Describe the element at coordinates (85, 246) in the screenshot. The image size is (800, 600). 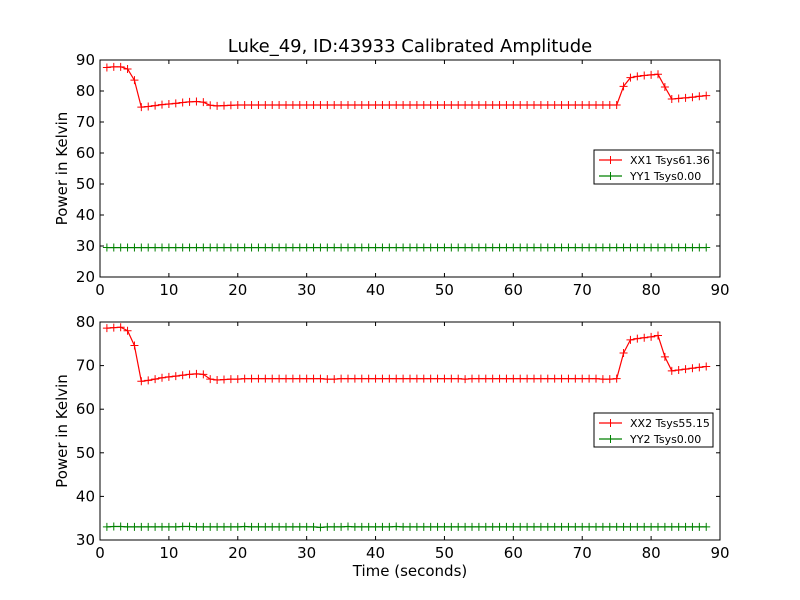
I see `y-tick-label: 30` at that location.